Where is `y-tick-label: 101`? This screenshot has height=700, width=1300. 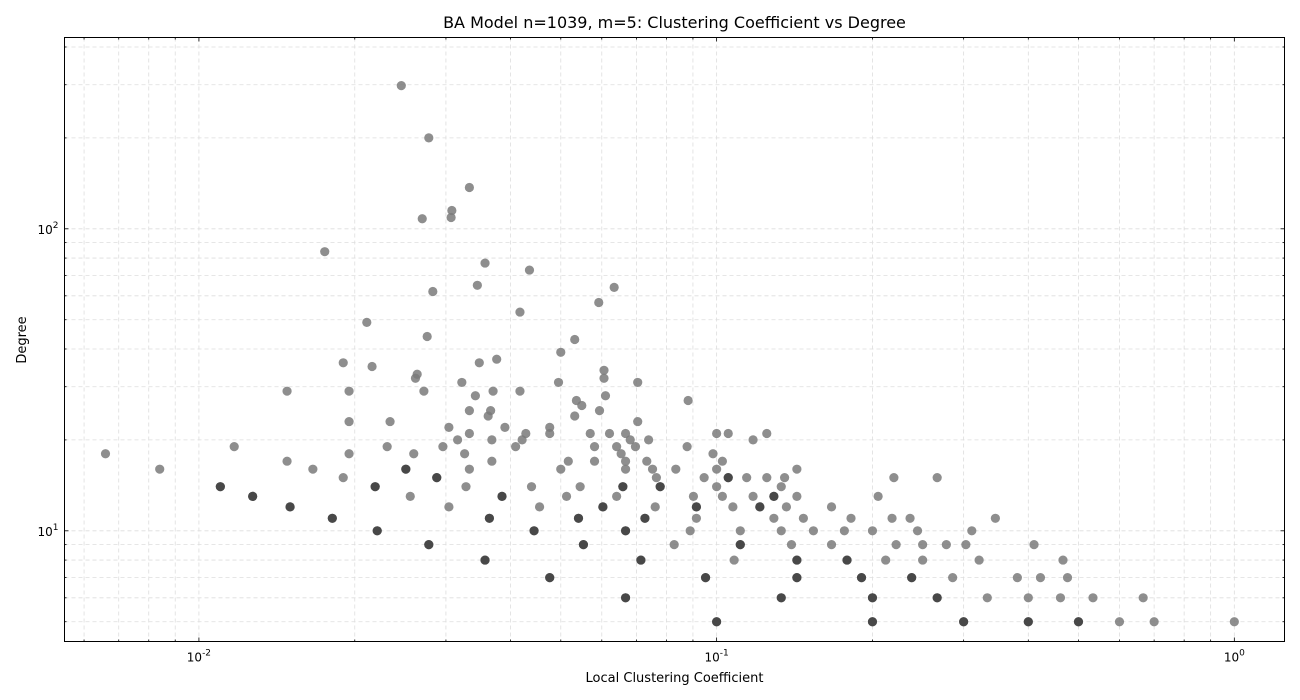
y-tick-label: 101 is located at coordinates (47, 531).